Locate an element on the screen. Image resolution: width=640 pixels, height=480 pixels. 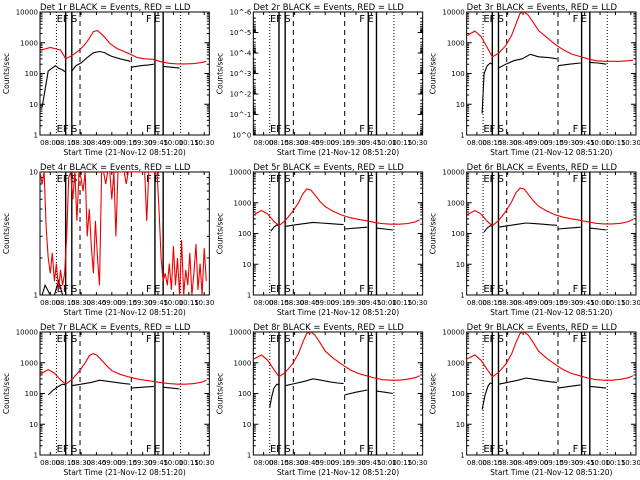
panel-title: Det 7r BLACK = Events, RED = LLD is located at coordinates (115, 328).